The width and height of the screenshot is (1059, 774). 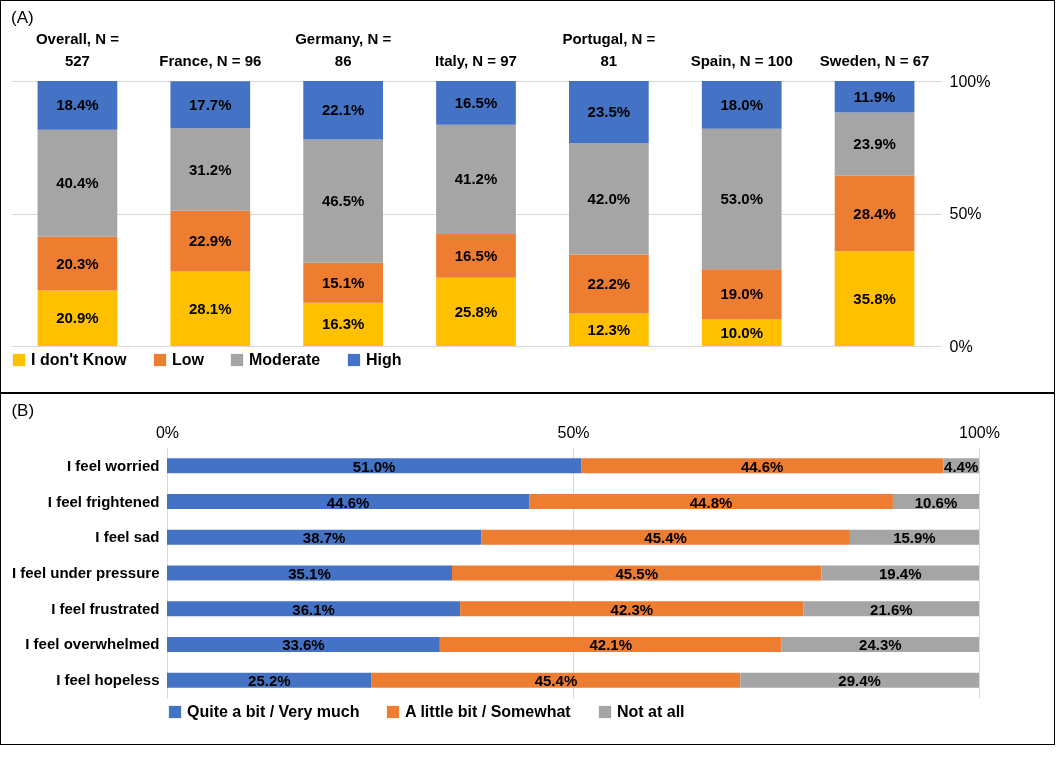 I want to click on legend-label: Not at all, so click(x=651, y=711).